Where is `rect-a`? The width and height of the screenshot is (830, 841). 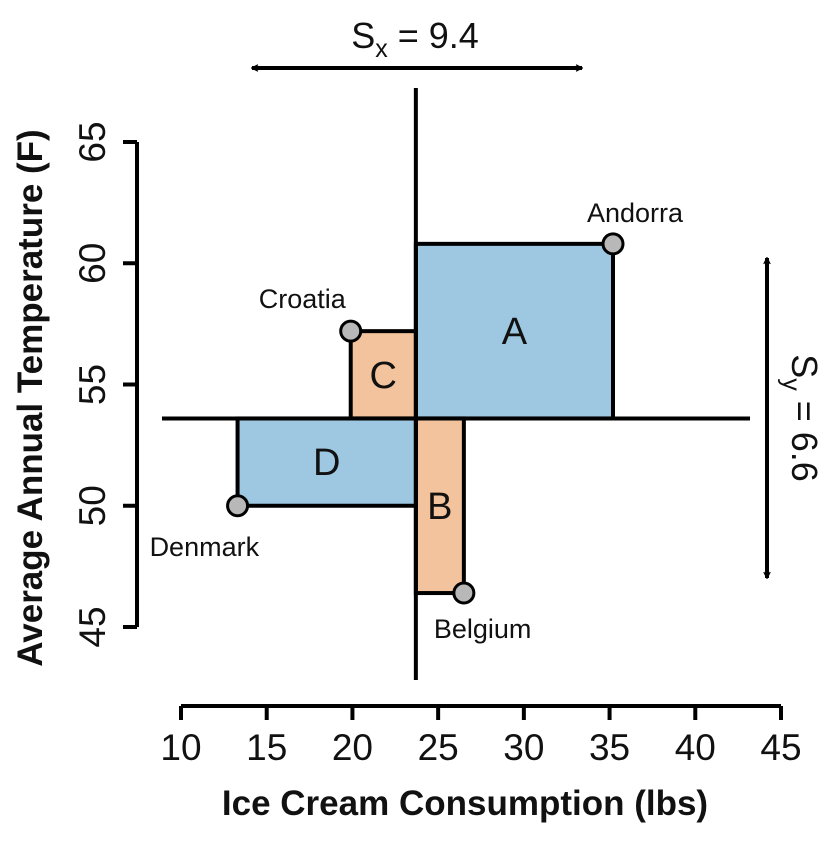 rect-a is located at coordinates (514, 331).